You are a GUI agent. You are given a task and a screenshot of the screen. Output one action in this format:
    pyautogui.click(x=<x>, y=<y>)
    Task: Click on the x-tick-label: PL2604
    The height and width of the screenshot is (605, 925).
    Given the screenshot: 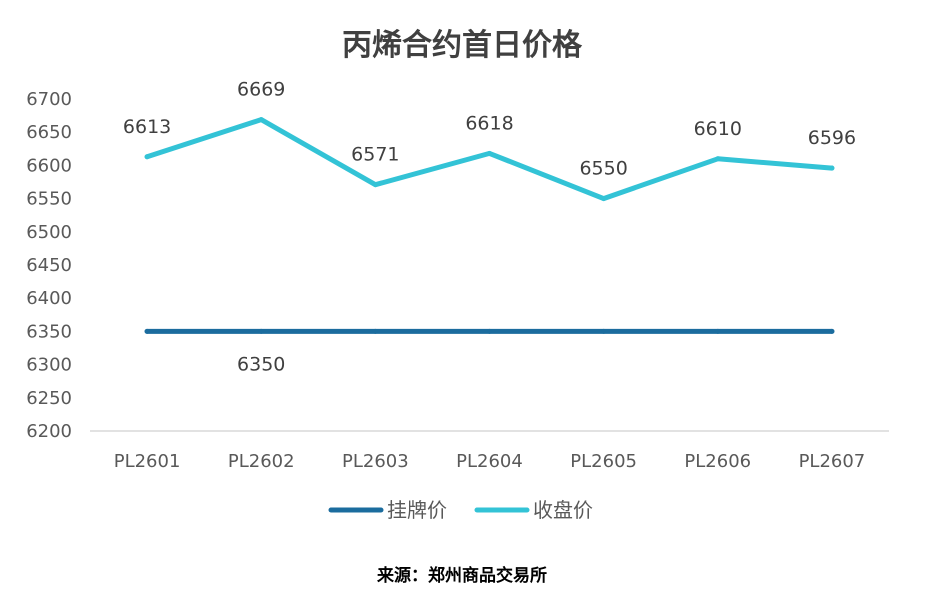 What is the action you would take?
    pyautogui.click(x=489, y=461)
    